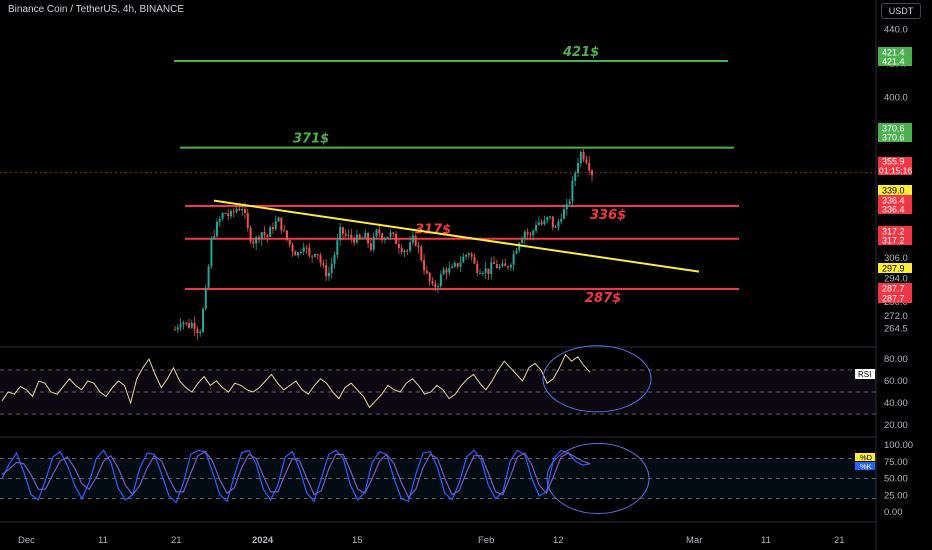  I want to click on time-tick: 12, so click(558, 540).